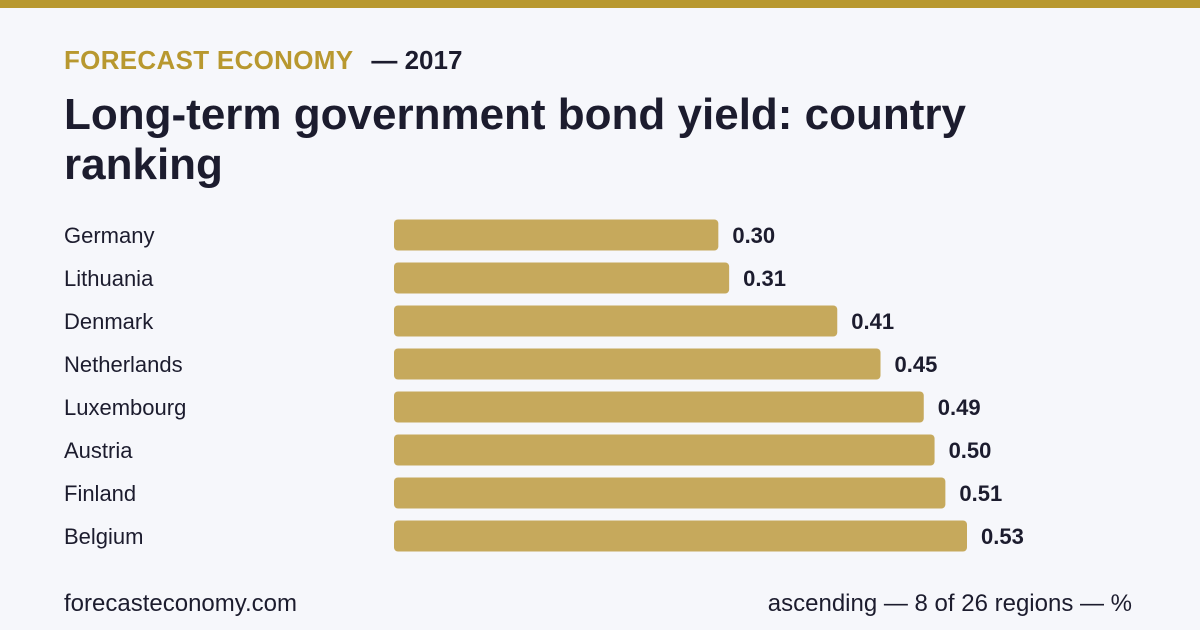  I want to click on category-label: Lithuania, so click(109, 278).